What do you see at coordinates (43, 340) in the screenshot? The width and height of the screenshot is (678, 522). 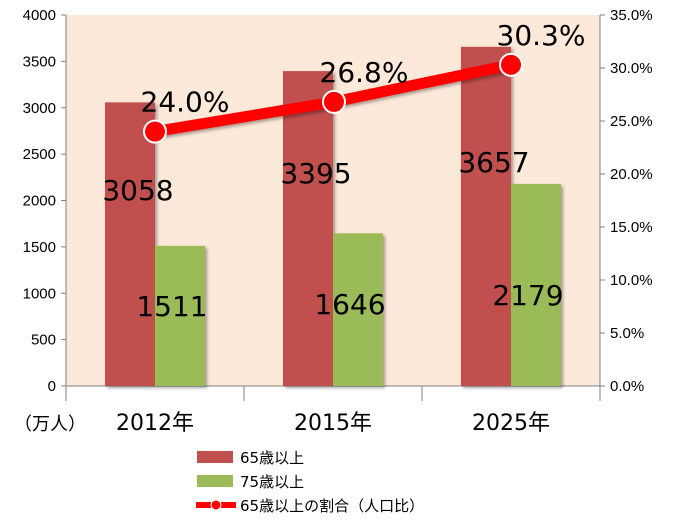 I see `y-left-tick-label: 500` at bounding box center [43, 340].